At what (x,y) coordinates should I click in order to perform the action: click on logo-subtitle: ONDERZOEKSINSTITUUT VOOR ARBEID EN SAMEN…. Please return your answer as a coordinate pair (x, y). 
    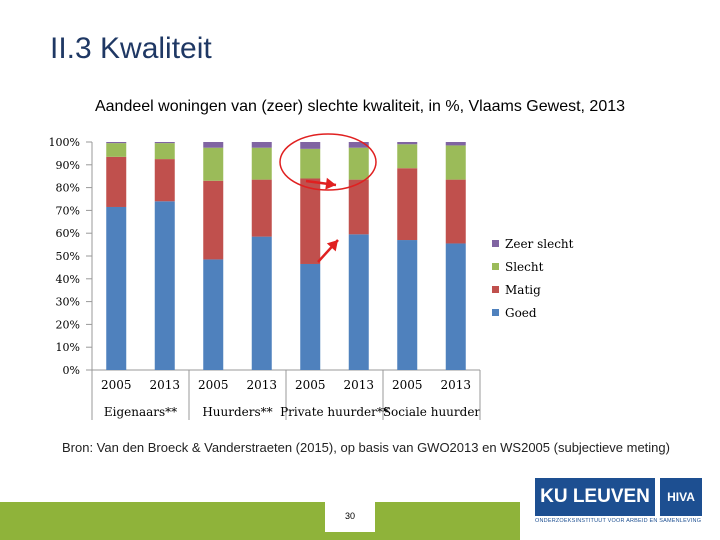
    Looking at the image, I should click on (618, 521).